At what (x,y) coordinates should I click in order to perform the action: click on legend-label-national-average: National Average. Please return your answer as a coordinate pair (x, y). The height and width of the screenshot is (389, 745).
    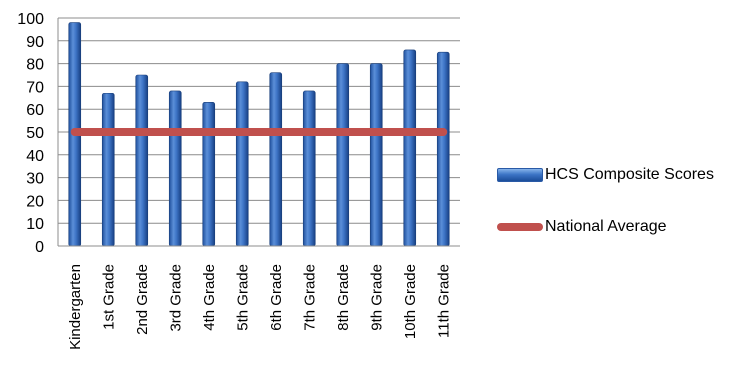
    Looking at the image, I should click on (606, 226).